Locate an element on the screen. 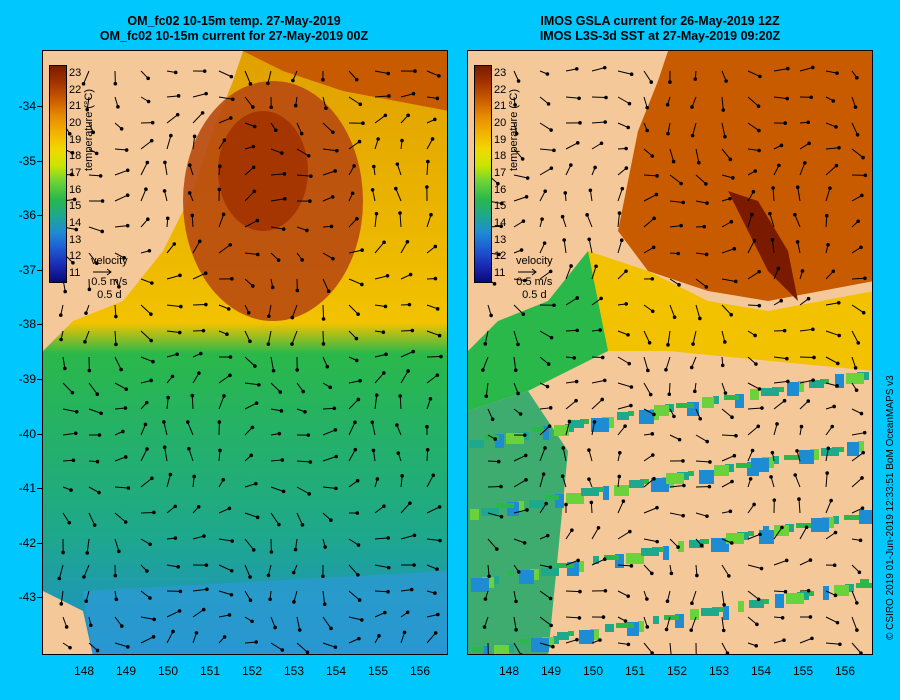 This screenshot has height=700, width=900. longitude-tick-label: 150 is located at coordinates (593, 671).